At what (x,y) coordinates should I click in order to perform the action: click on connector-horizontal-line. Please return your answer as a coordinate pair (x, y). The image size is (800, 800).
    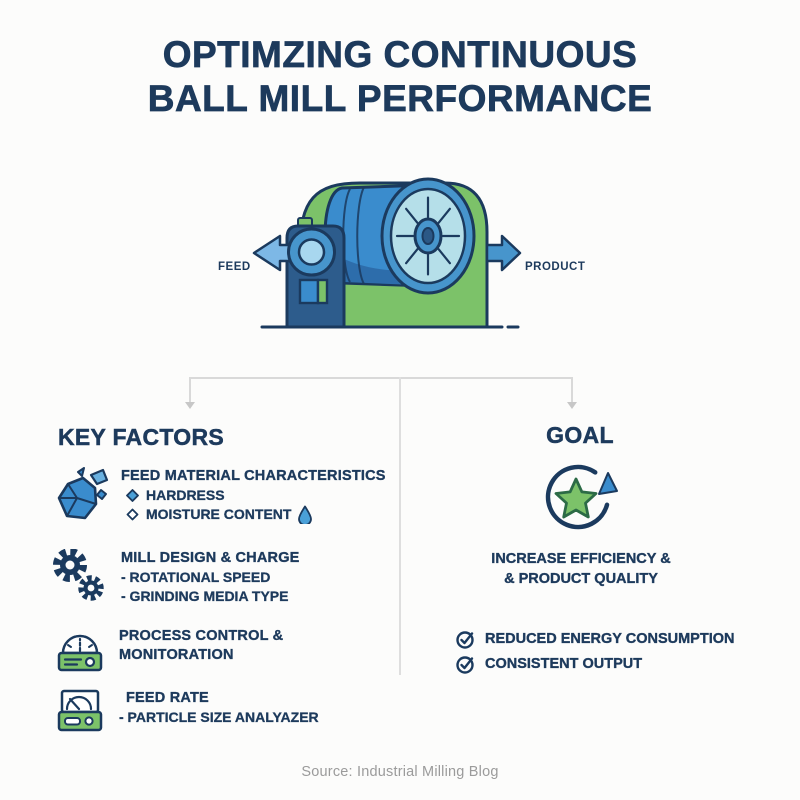
    Looking at the image, I should click on (381, 378).